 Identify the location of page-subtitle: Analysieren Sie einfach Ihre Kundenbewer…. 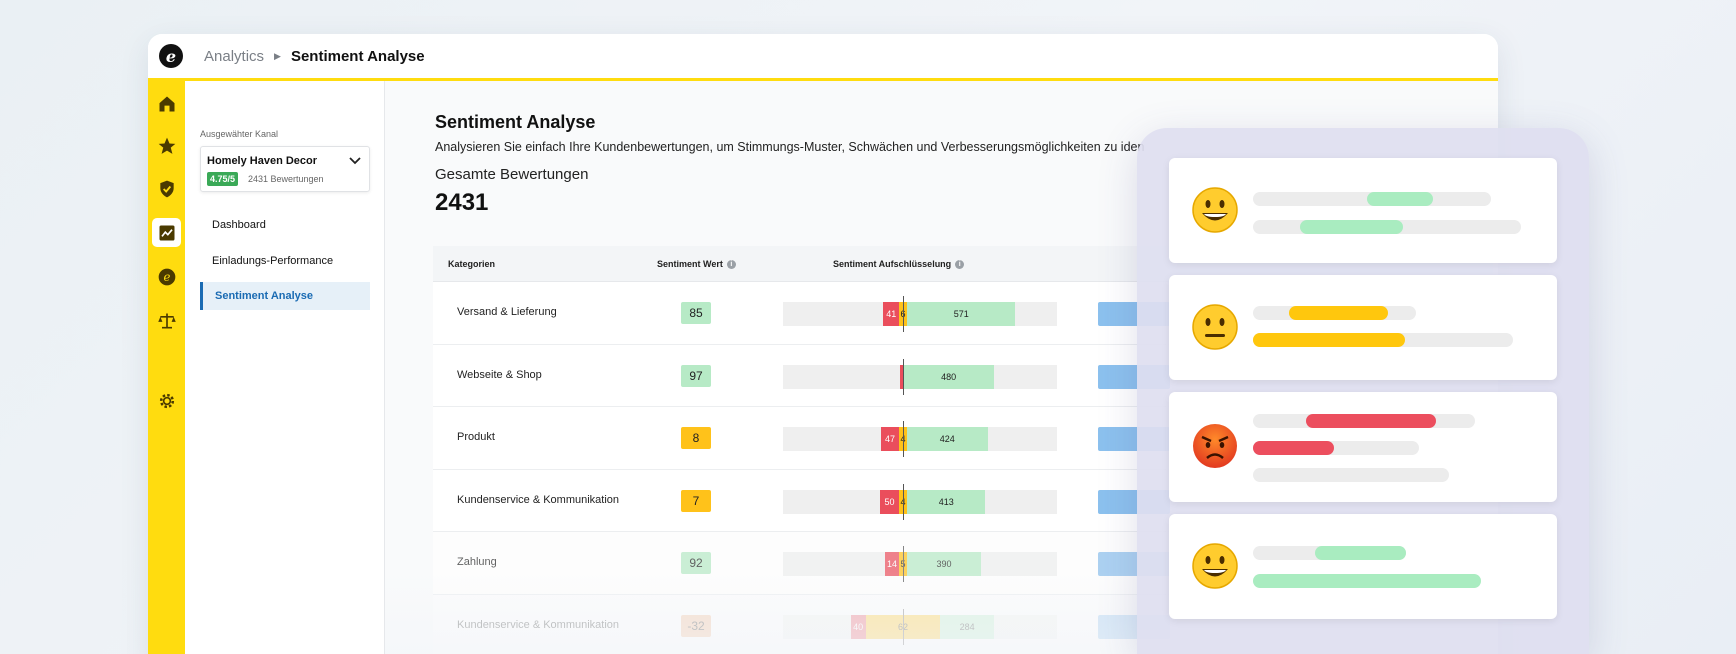
(790, 147).